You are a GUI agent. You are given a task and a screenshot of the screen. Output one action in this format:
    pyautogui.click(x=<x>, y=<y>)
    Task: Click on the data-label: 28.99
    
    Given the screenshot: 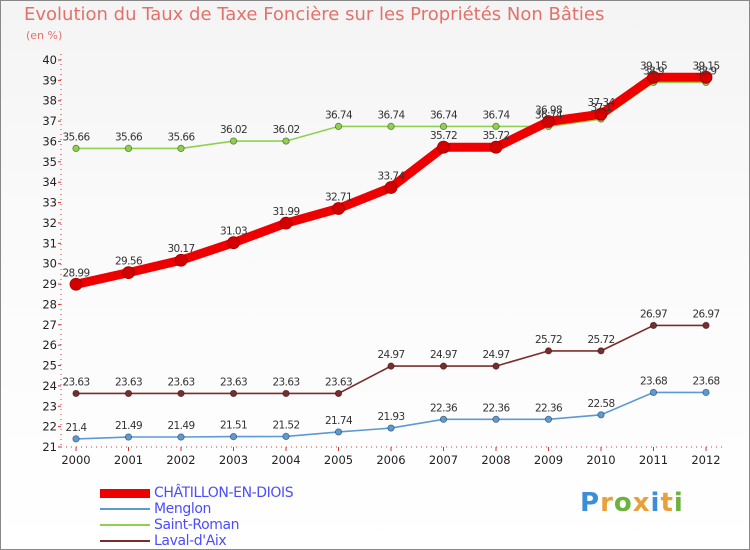 What is the action you would take?
    pyautogui.click(x=75, y=273)
    